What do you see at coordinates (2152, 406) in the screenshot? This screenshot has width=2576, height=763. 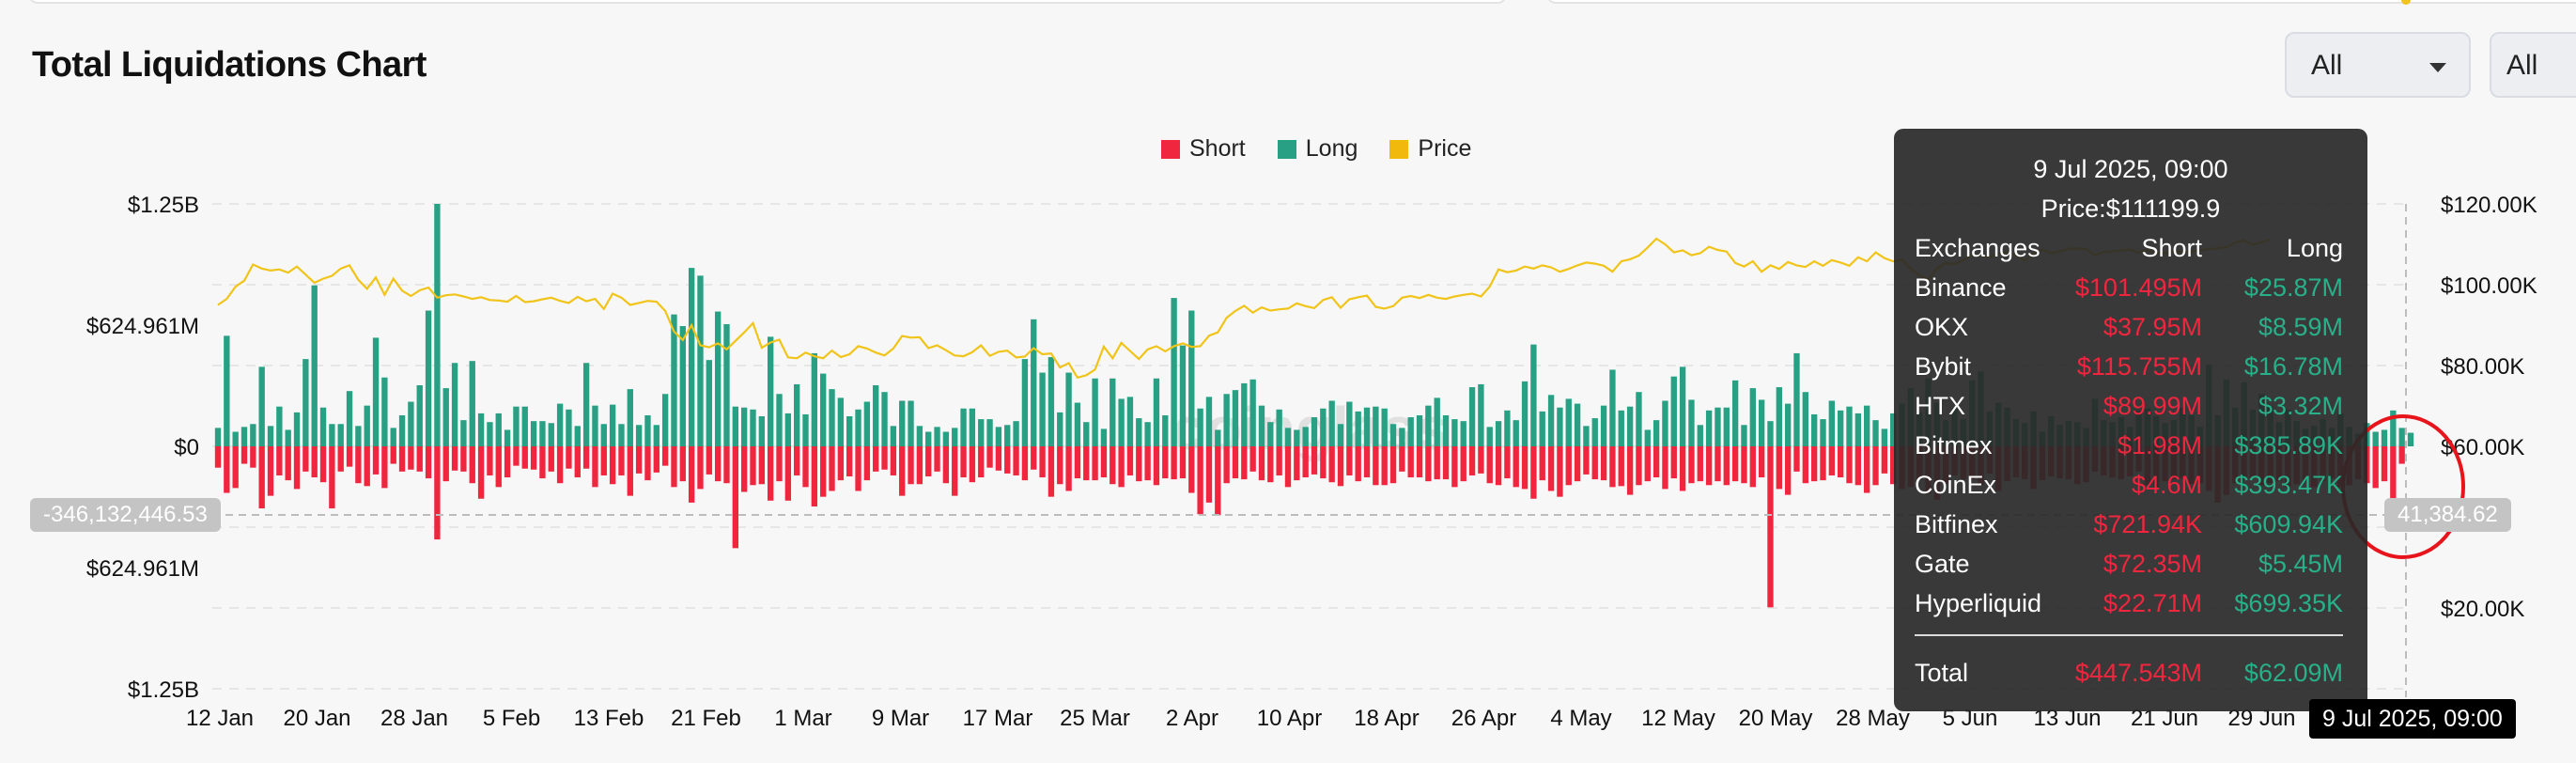 I see `tooltip-short: $89.99M` at bounding box center [2152, 406].